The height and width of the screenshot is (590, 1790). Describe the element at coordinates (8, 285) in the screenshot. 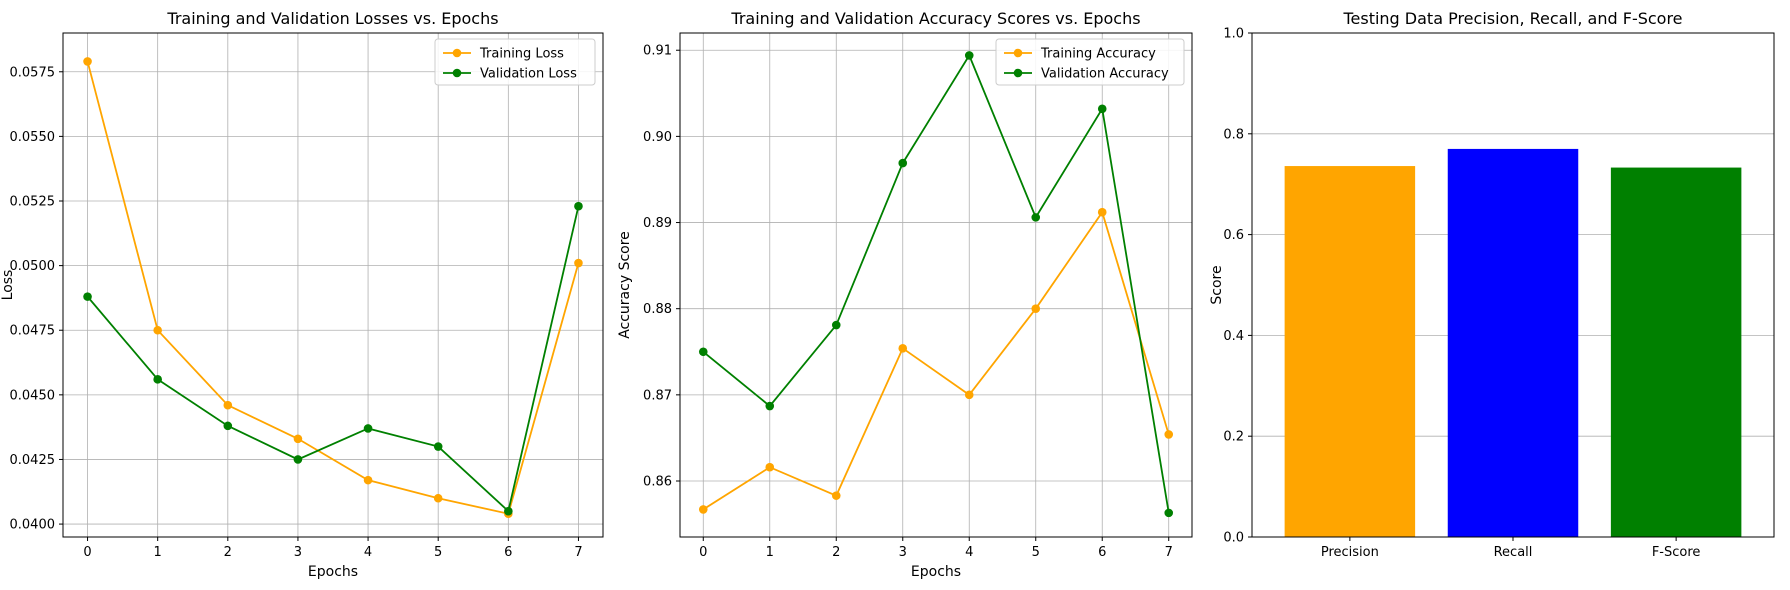

I see `y-axis-label: Loss` at that location.